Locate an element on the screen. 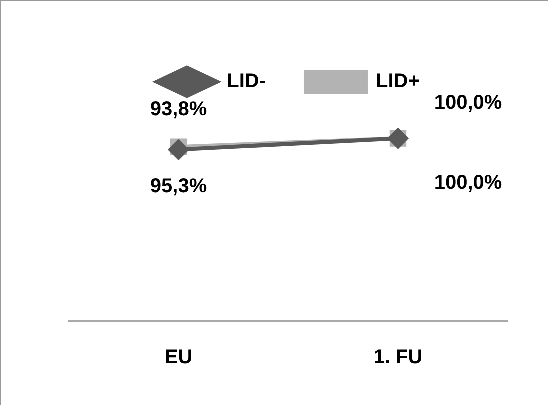 This screenshot has height=405, width=548. x-tick-label: EU is located at coordinates (178, 357).